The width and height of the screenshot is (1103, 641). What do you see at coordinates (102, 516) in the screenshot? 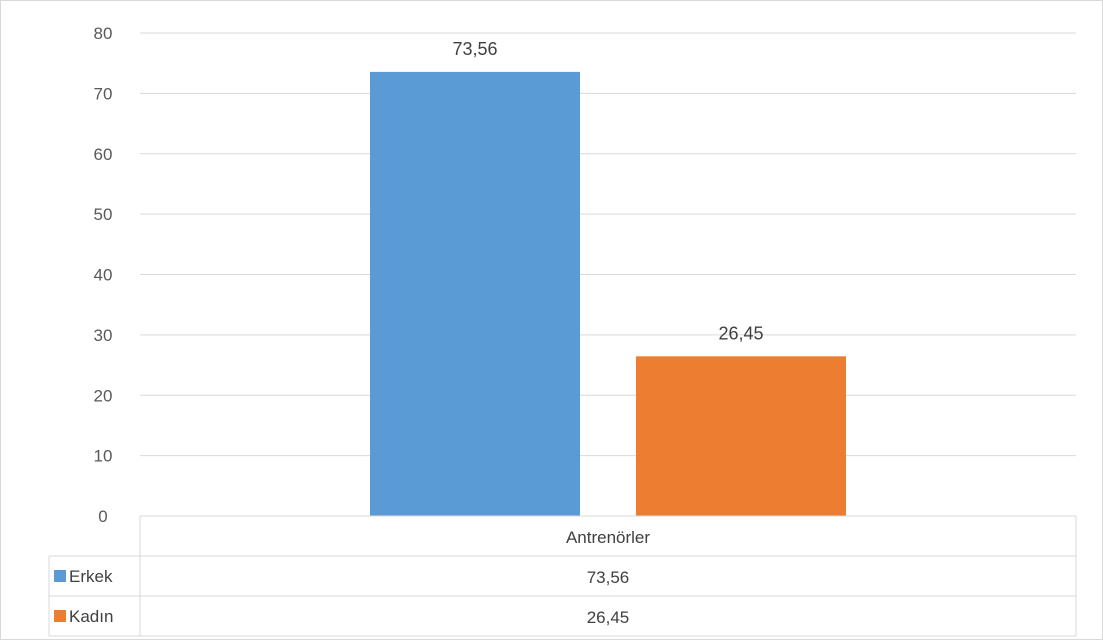
I see `y-tick-label: 0` at bounding box center [102, 516].